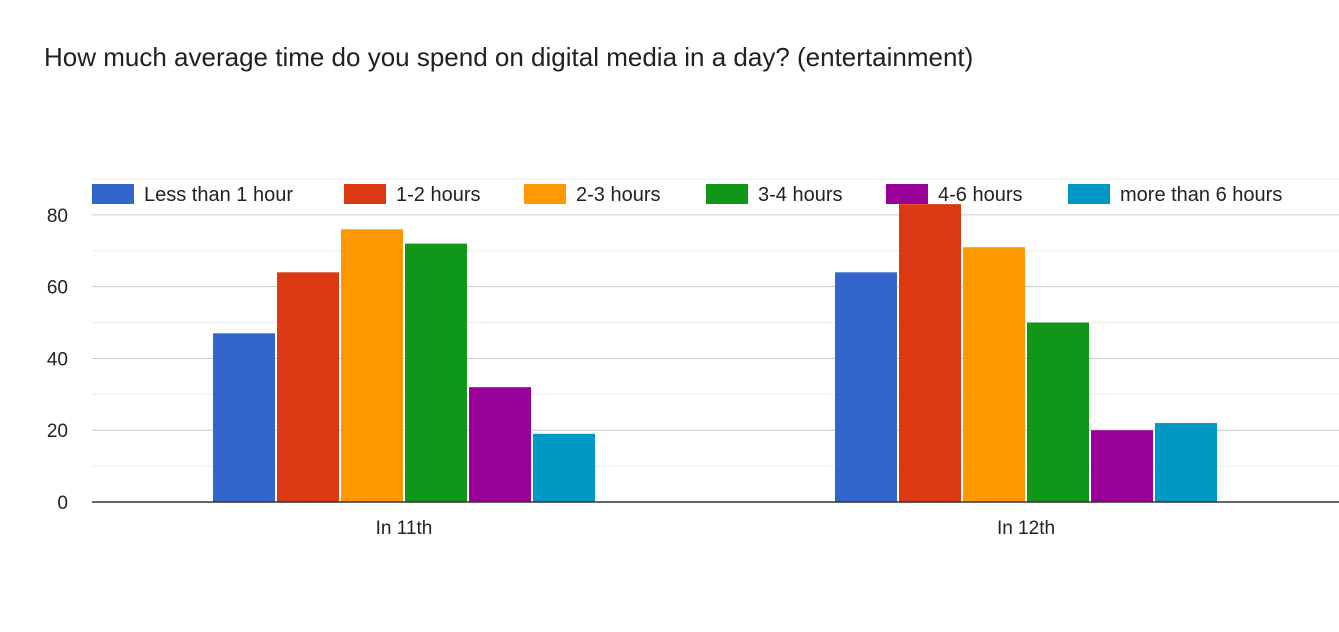 This screenshot has height=632, width=1339. Describe the element at coordinates (618, 195) in the screenshot. I see `legend-label: 2-3 hours` at that location.